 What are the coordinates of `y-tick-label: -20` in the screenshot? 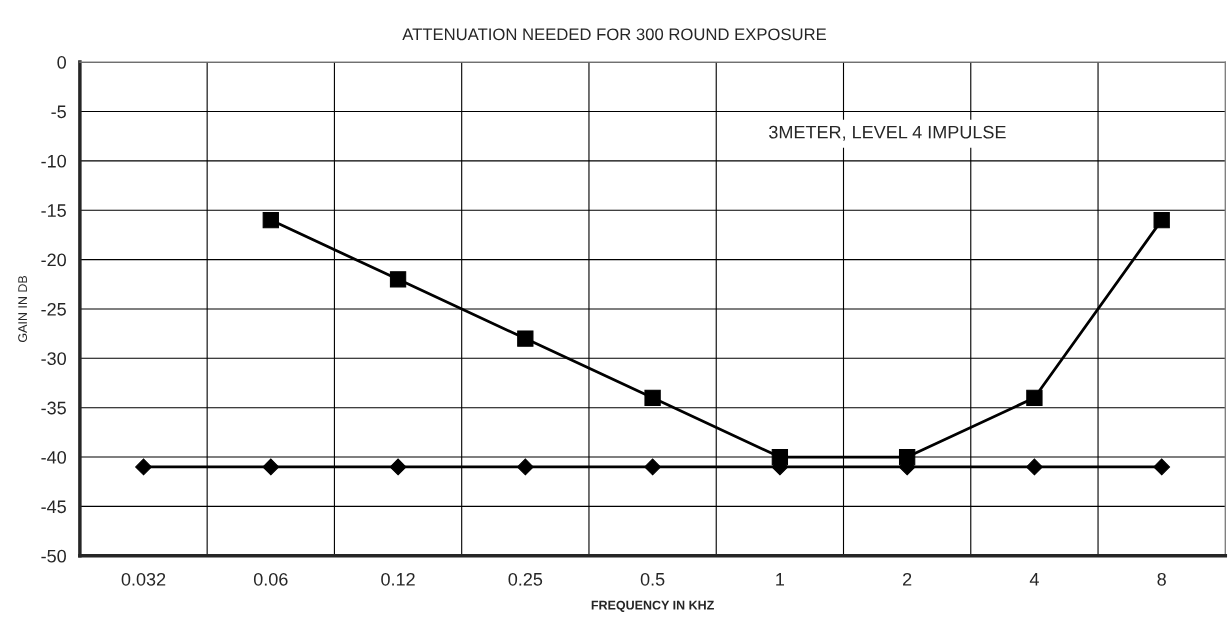 It's located at (53, 260).